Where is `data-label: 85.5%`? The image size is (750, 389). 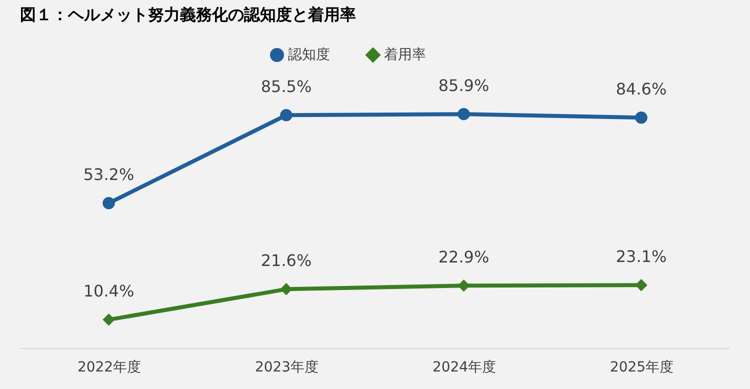 data-label: 85.5% is located at coordinates (286, 86).